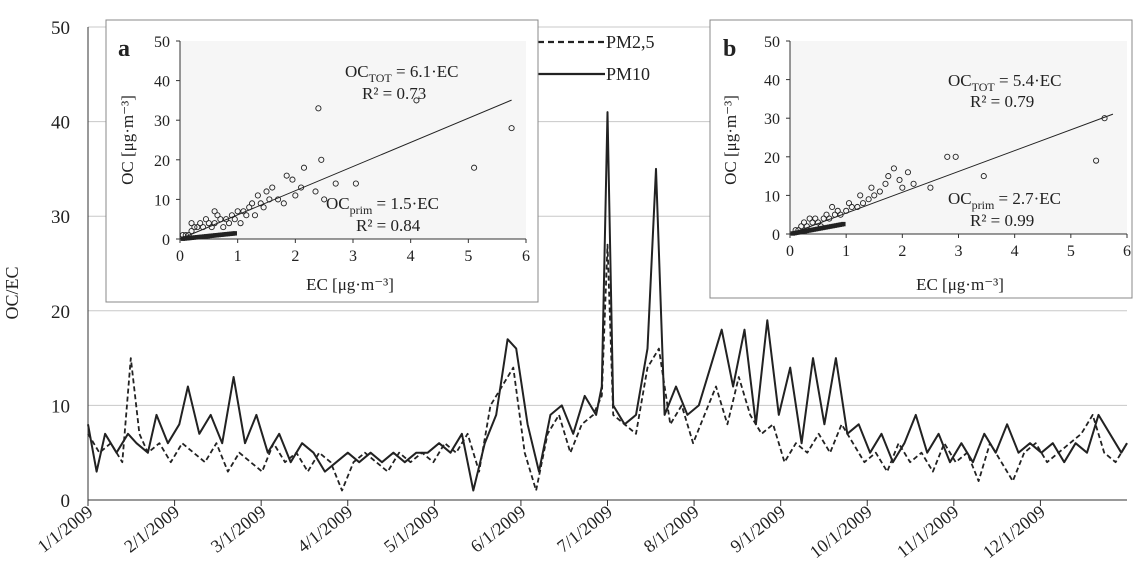  I want to click on inset-a-total-regression-line, so click(345, 169).